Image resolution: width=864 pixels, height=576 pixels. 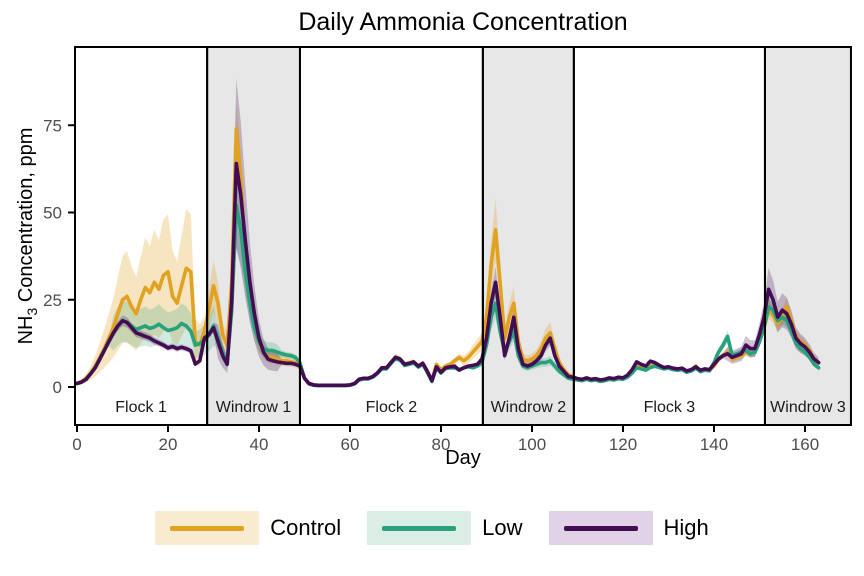 What do you see at coordinates (529, 407) in the screenshot?
I see `panel-label-windrow-2: Windrow 2` at bounding box center [529, 407].